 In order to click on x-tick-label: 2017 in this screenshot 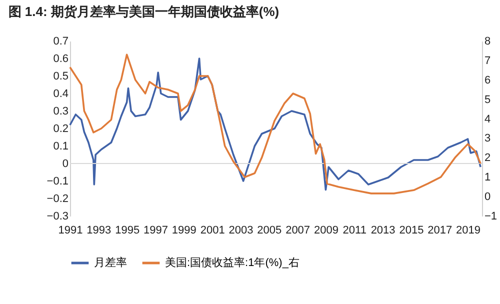, I will do `click(440, 230)`.